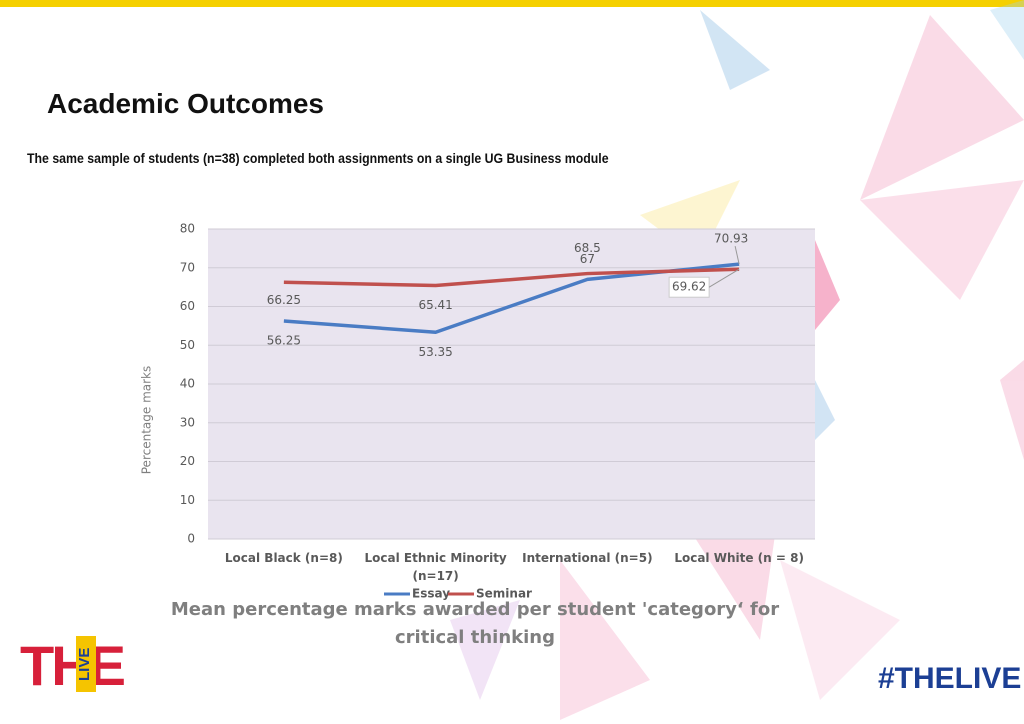 The height and width of the screenshot is (724, 1024). What do you see at coordinates (191, 539) in the screenshot?
I see `y-tick-label: 0` at bounding box center [191, 539].